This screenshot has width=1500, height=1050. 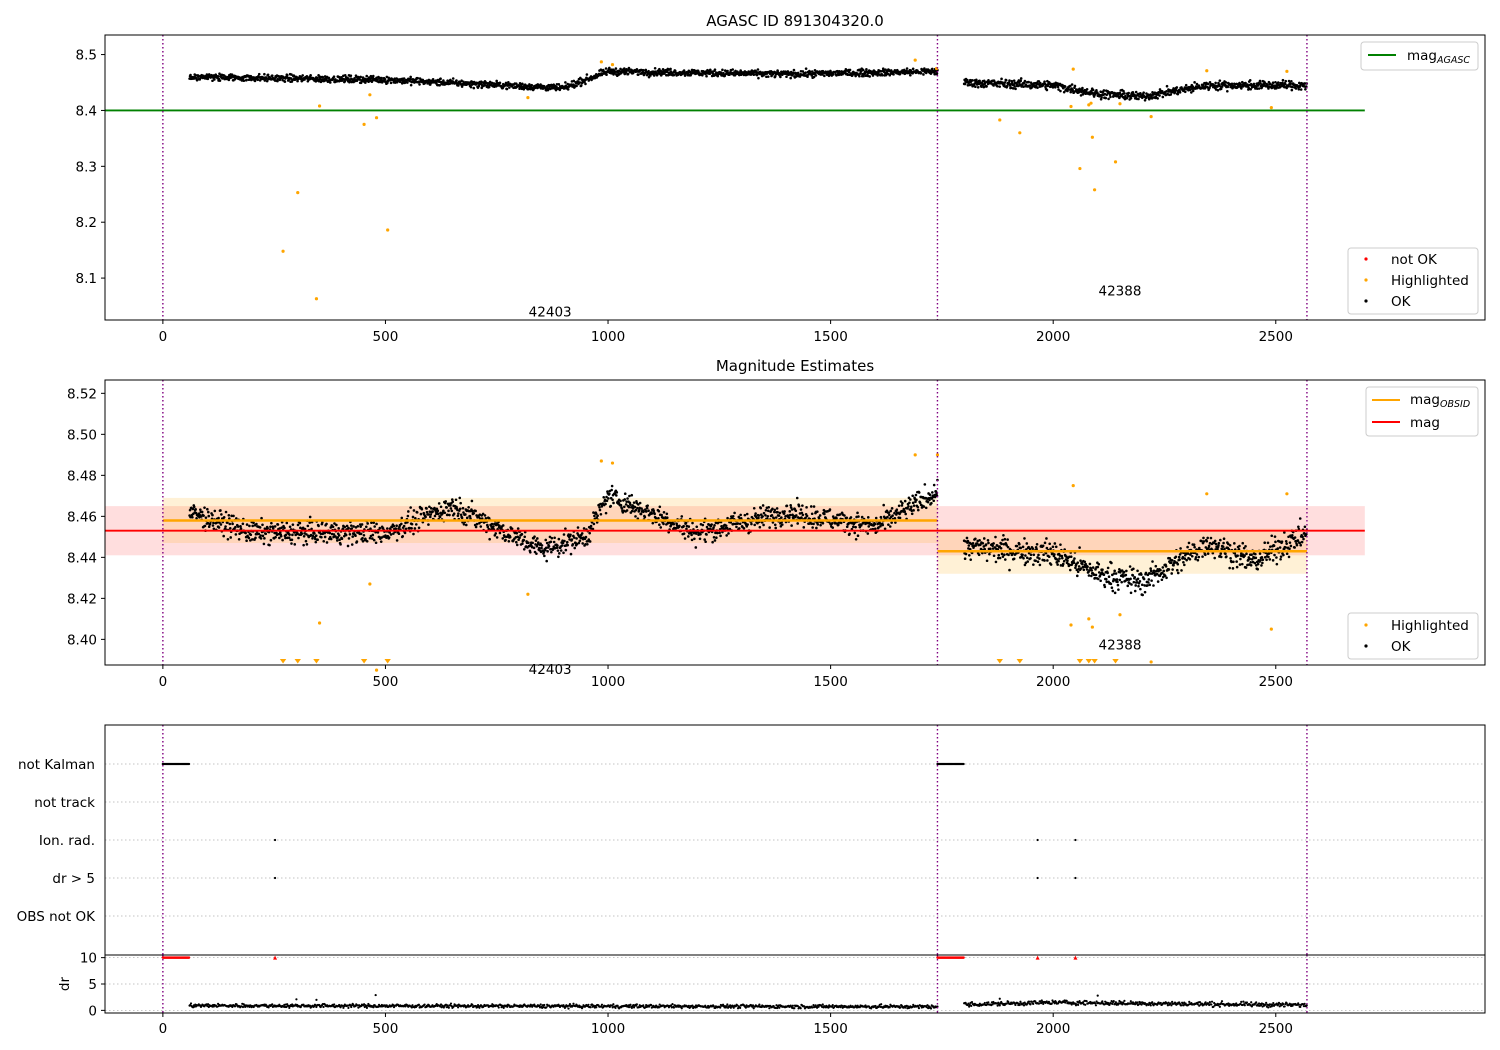 I want to click on y-tick-label: 8.1, so click(x=86, y=279).